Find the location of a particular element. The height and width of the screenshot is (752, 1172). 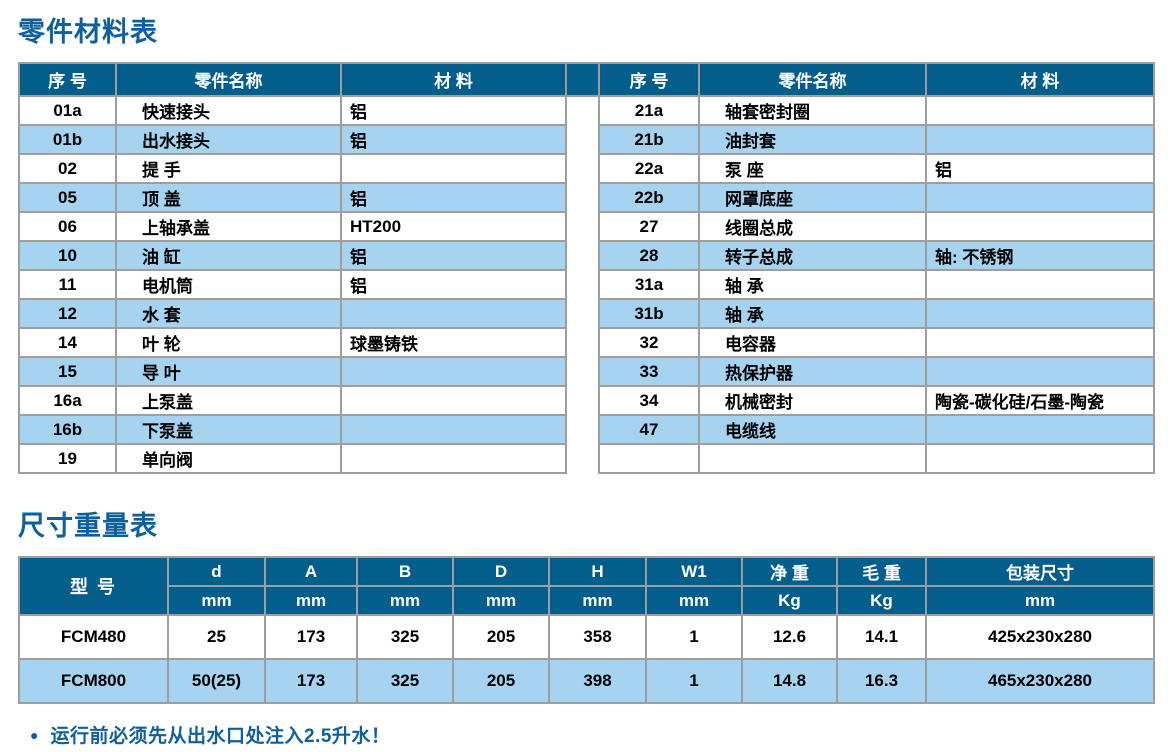

value-package-size: 465x230x280 is located at coordinates (1040, 681).